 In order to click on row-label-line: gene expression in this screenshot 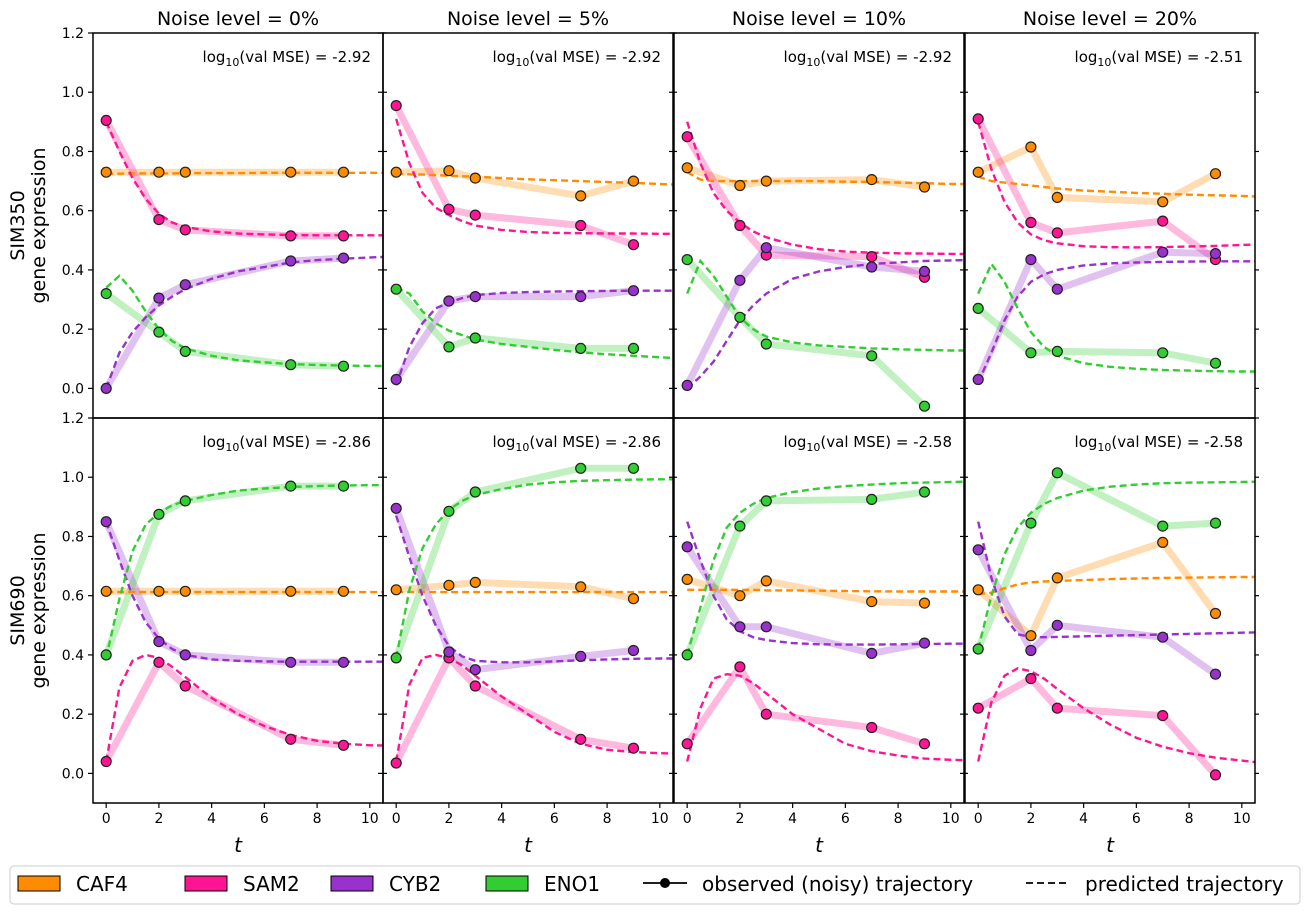, I will do `click(39, 610)`.